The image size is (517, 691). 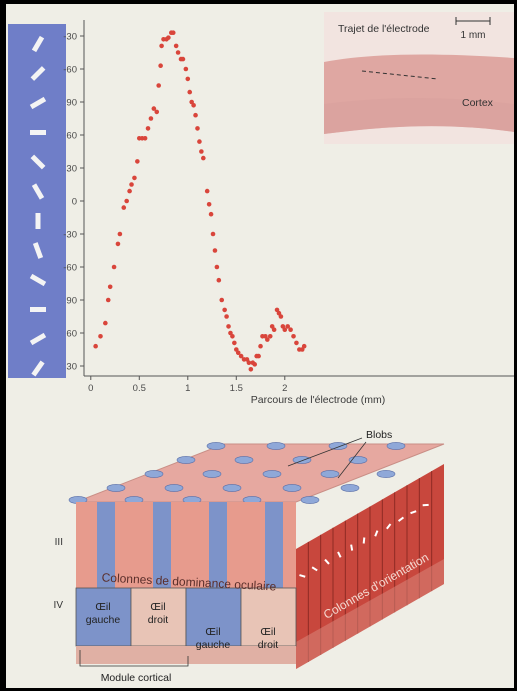 I want to click on orientation-ticks, so click(x=38, y=206).